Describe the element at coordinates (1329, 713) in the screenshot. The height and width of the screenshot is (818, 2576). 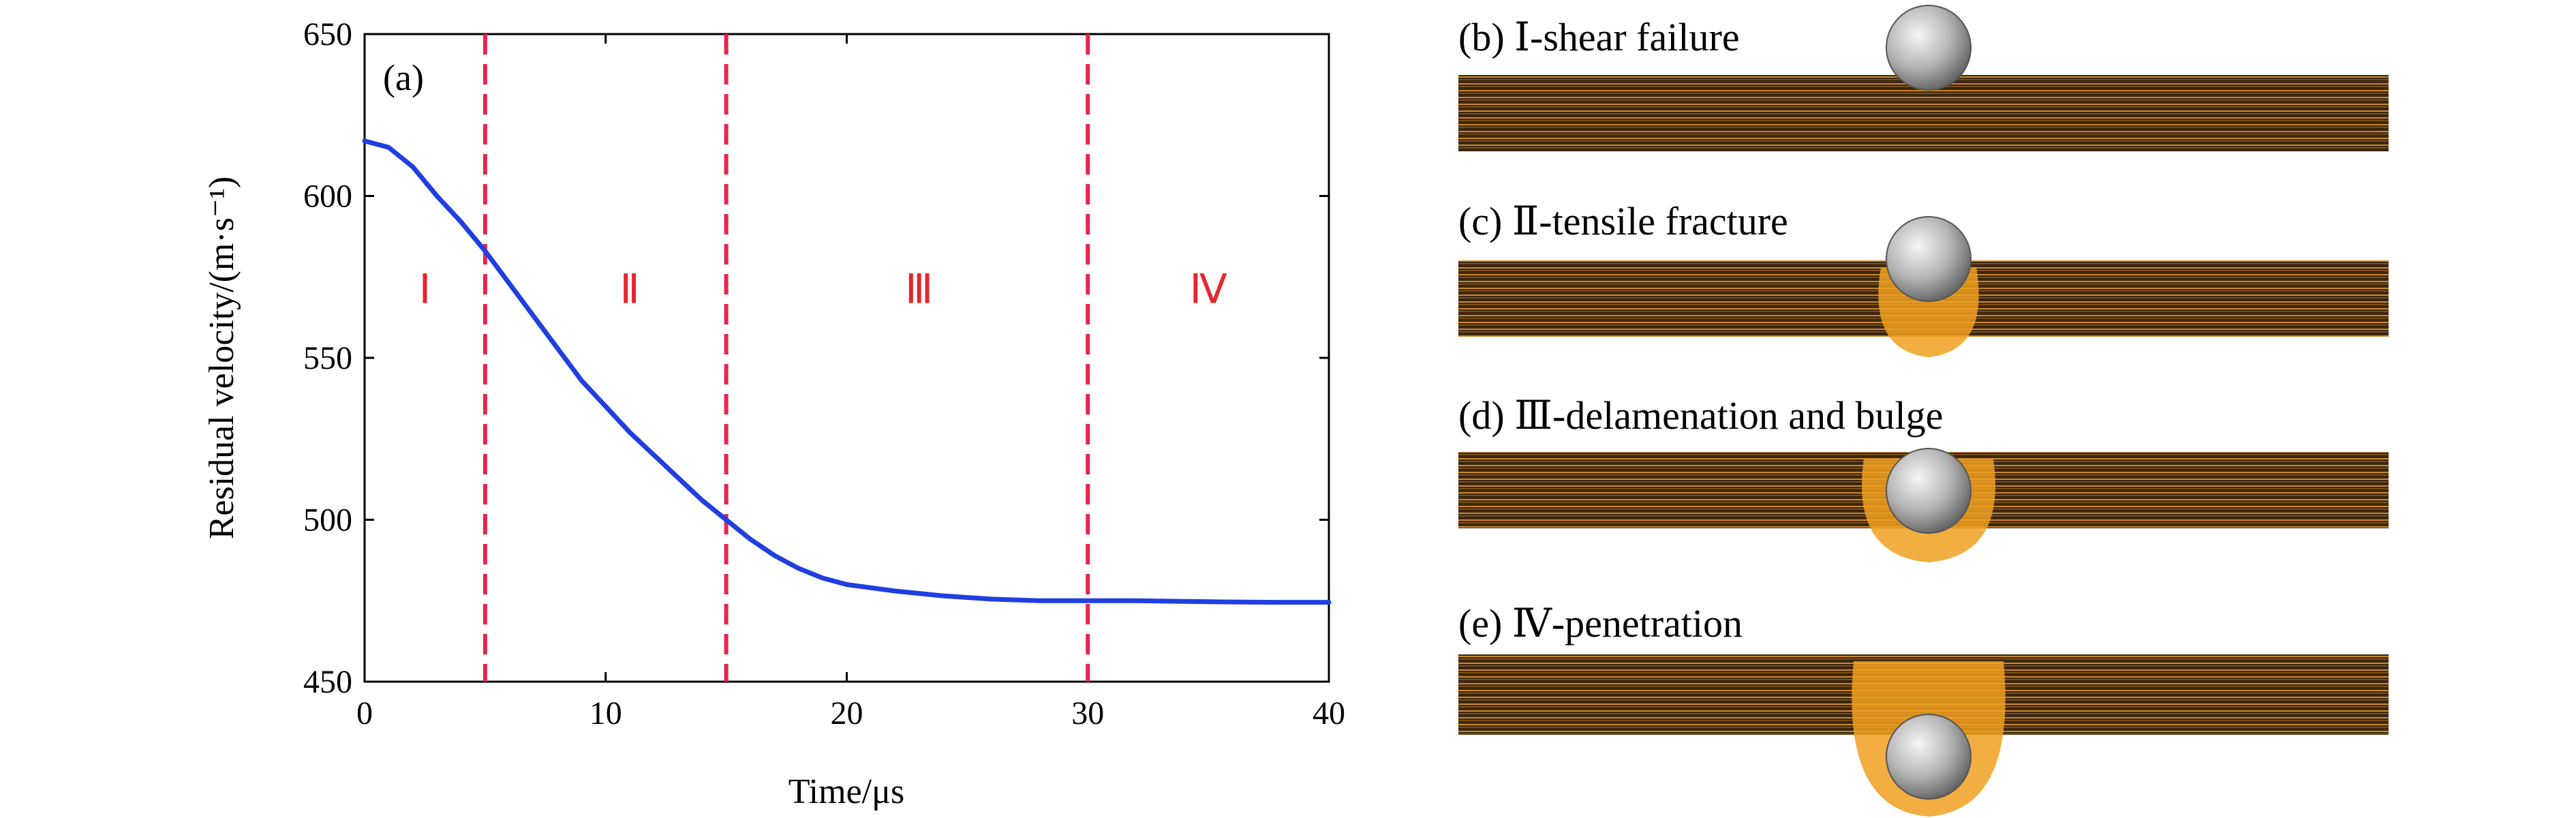
I see `x-tick-label: 40` at that location.